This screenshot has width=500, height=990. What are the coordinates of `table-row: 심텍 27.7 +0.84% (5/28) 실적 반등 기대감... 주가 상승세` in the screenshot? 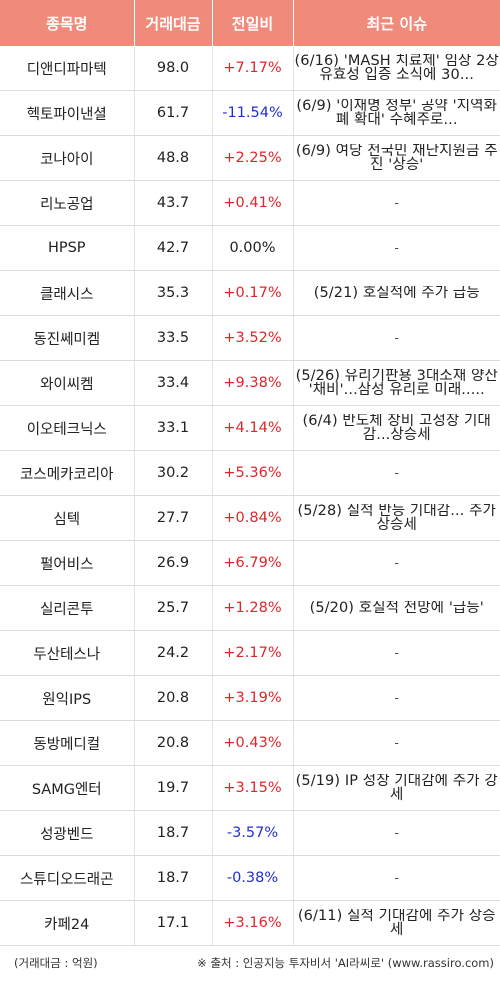 It's located at (250, 518).